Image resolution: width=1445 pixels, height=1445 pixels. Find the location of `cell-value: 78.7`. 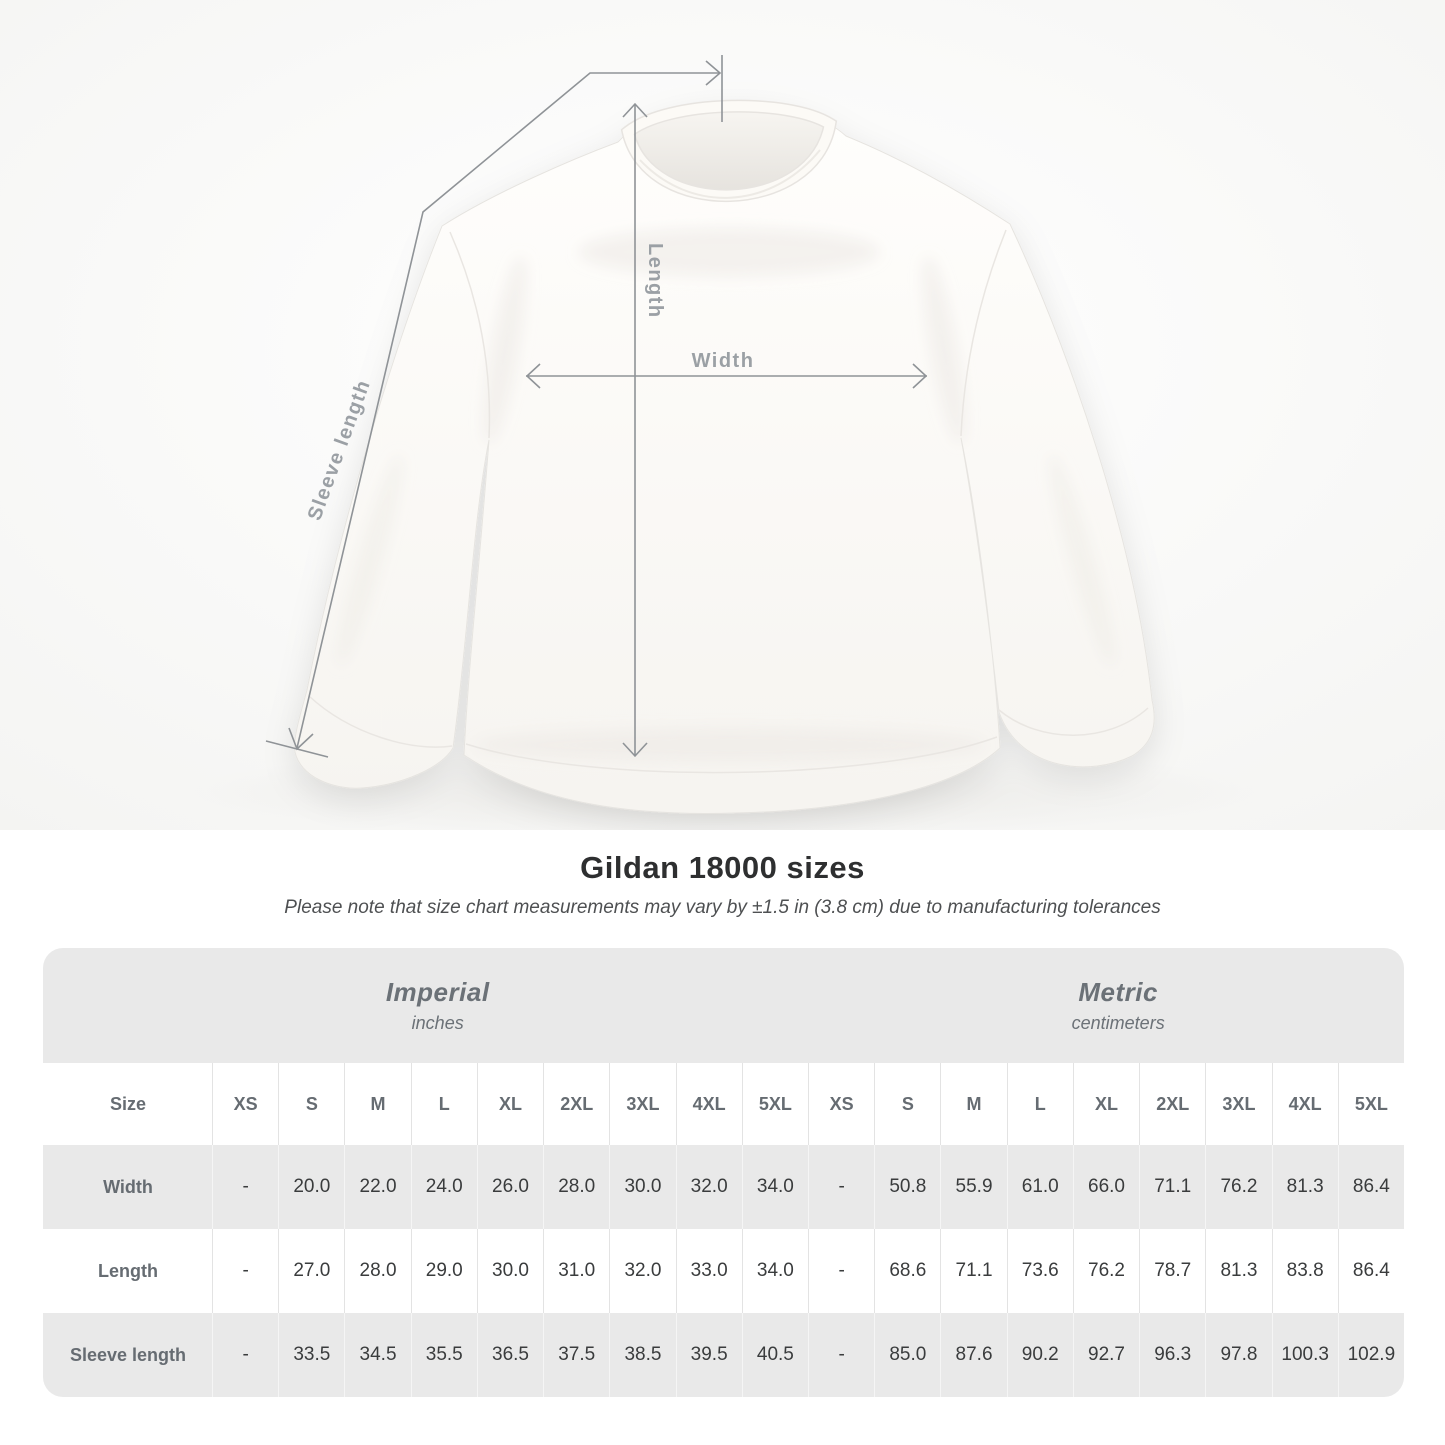

cell-value: 78.7 is located at coordinates (1172, 1271).